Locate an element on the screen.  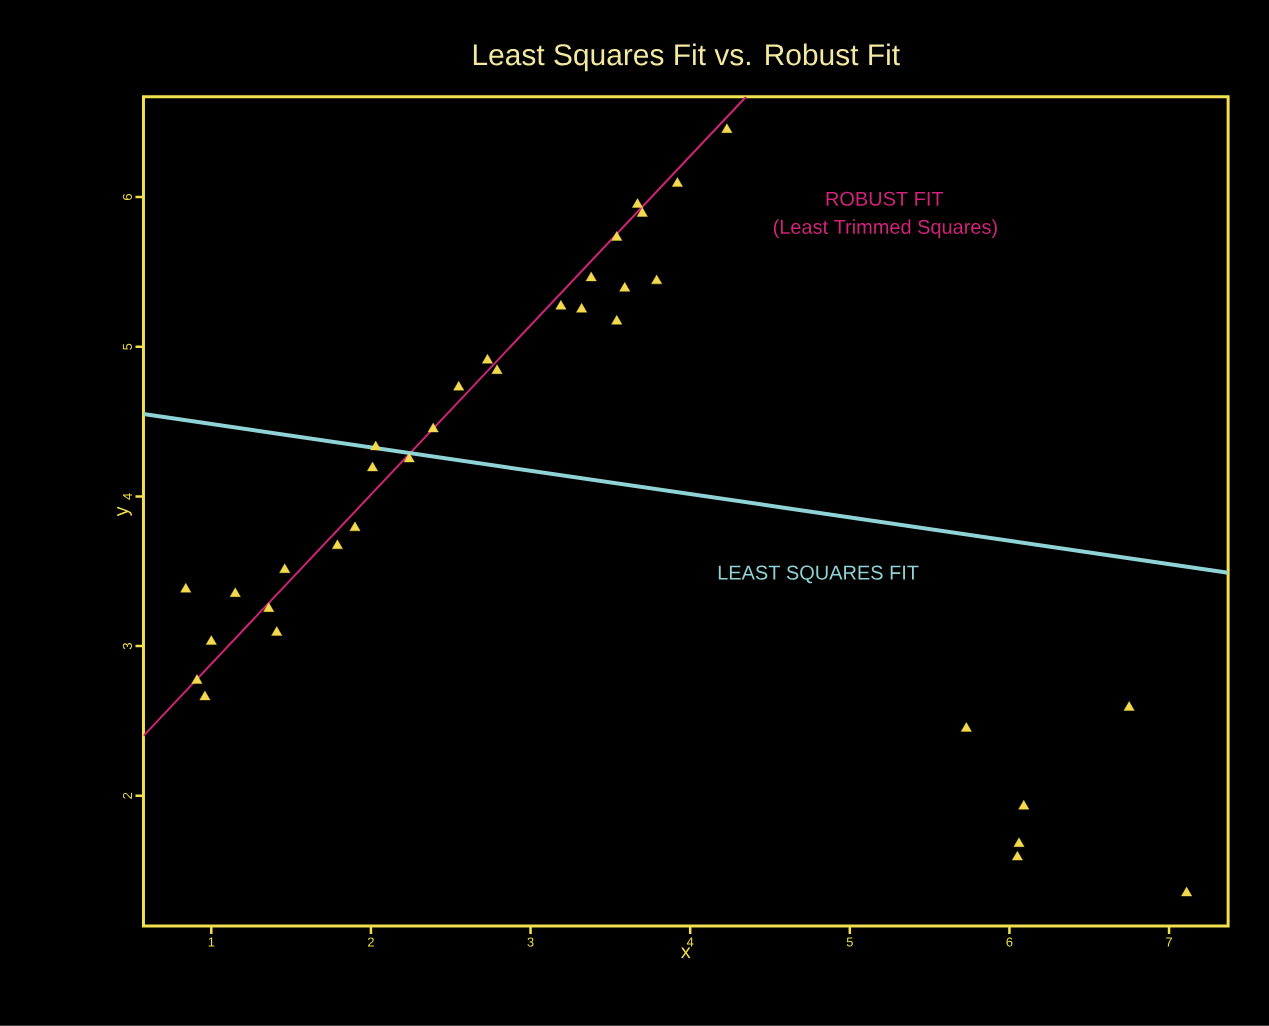
x-tick-label: 7 is located at coordinates (1169, 942).